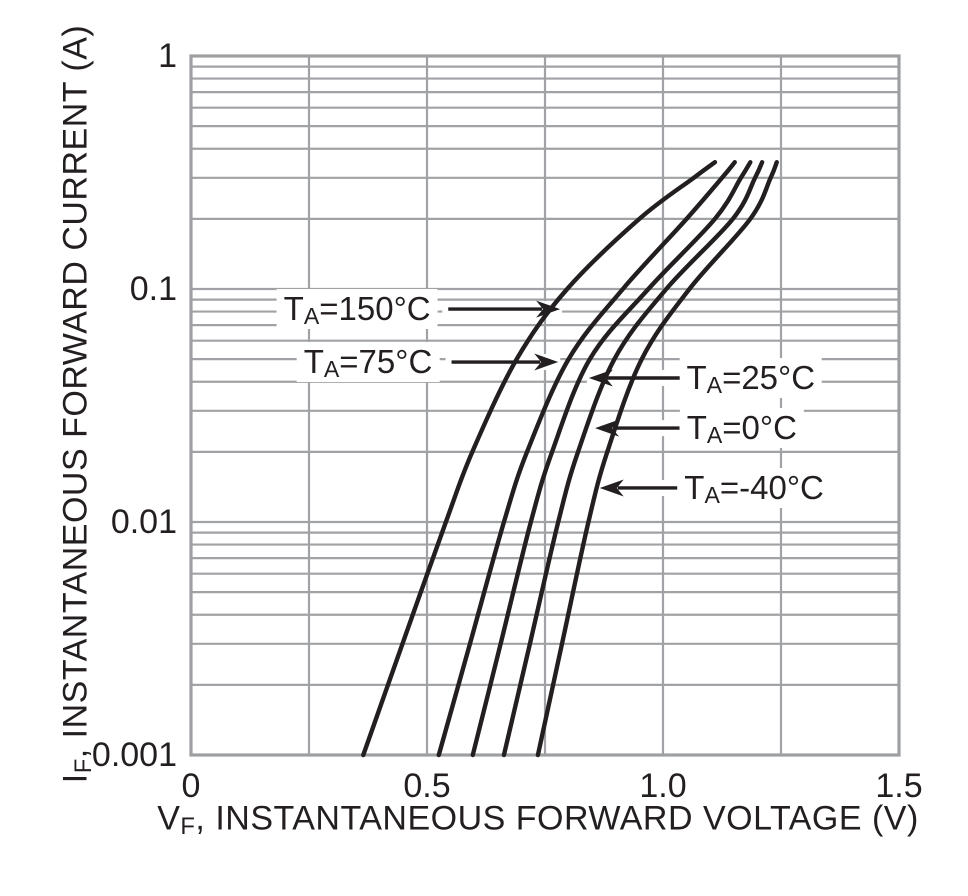 The width and height of the screenshot is (968, 896). Describe the element at coordinates (898, 786) in the screenshot. I see `x-tick-label: 1.5` at that location.